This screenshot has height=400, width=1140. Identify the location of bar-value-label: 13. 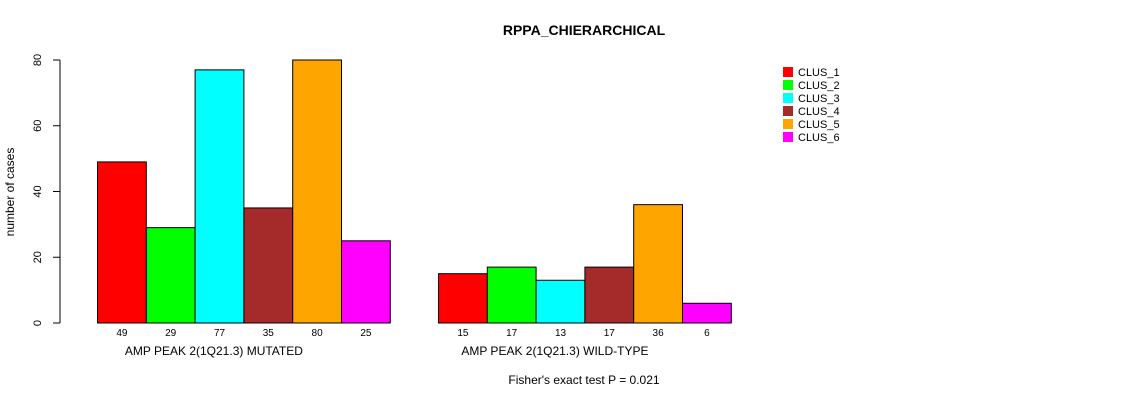
(561, 333).